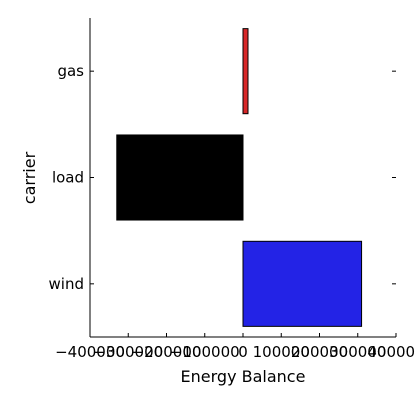  Describe the element at coordinates (357, 352) in the screenshot. I see `x-tick-label: 300000` at that location.